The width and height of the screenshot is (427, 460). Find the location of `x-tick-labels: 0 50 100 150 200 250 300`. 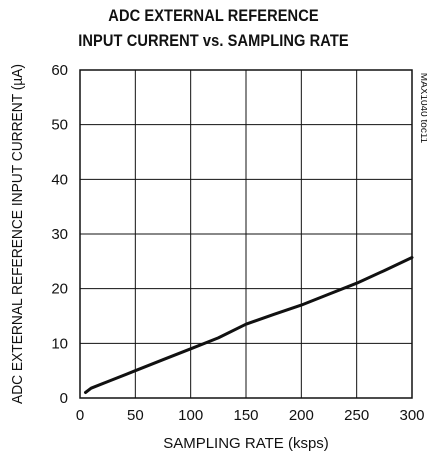

x-tick-labels: 0 50 100 150 200 250 300 is located at coordinates (250, 415).